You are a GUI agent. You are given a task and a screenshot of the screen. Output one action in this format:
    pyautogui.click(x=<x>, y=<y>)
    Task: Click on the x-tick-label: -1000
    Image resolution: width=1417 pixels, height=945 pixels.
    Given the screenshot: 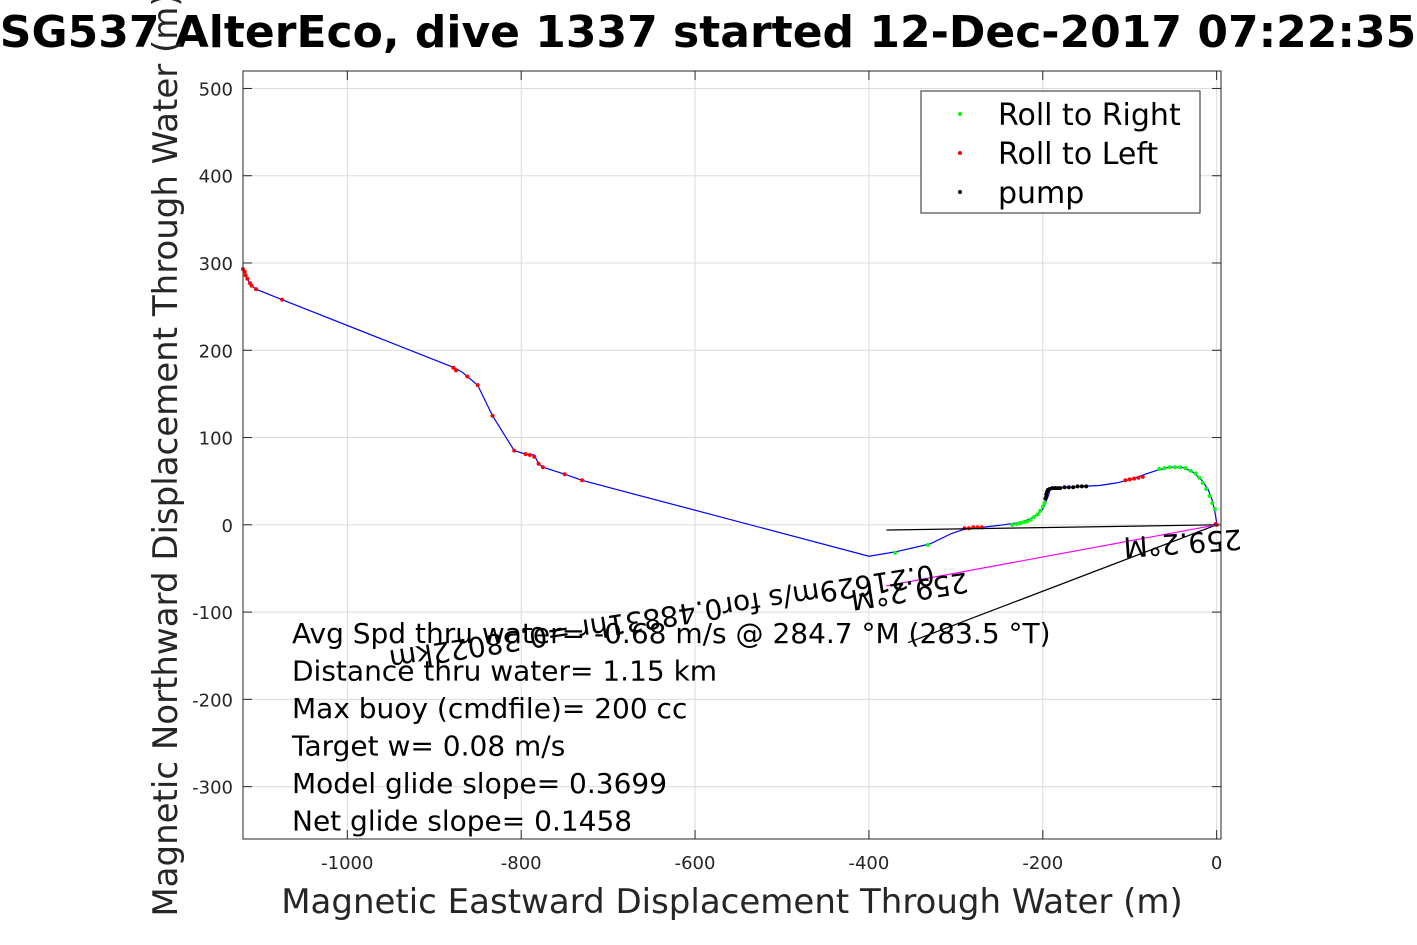 What is the action you would take?
    pyautogui.click(x=347, y=863)
    